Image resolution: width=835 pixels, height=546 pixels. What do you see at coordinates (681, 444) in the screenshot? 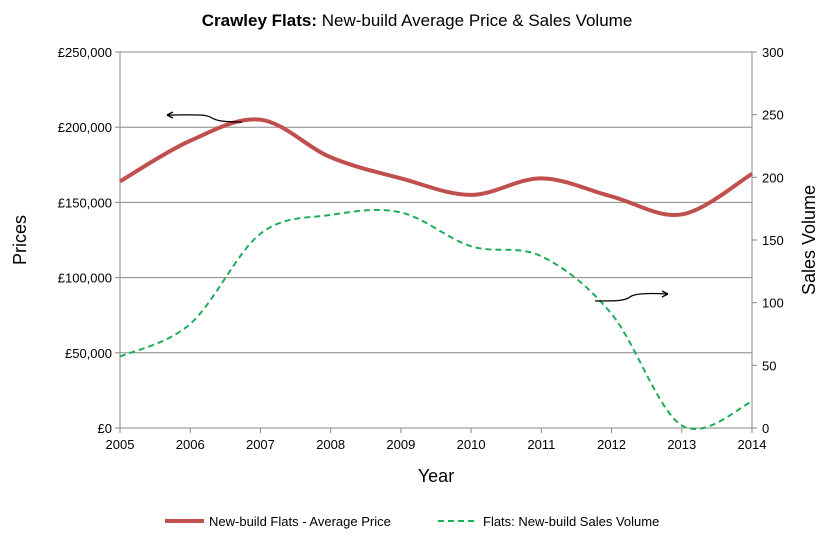
I see `x-tick-label: 2013` at bounding box center [681, 444].